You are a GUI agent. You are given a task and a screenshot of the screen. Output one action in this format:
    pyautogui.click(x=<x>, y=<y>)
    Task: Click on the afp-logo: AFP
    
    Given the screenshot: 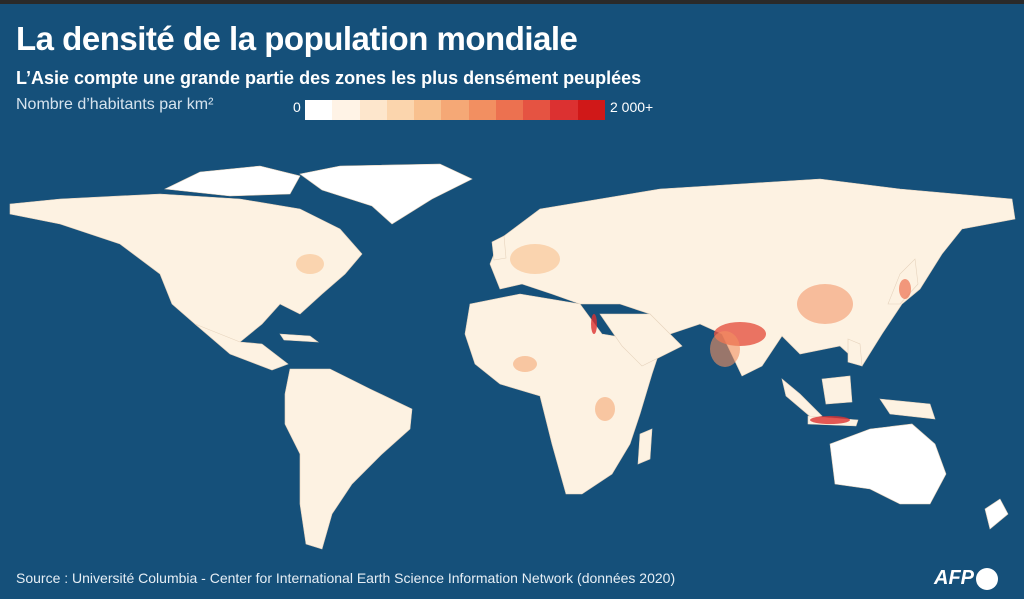 What is the action you would take?
    pyautogui.click(x=966, y=578)
    